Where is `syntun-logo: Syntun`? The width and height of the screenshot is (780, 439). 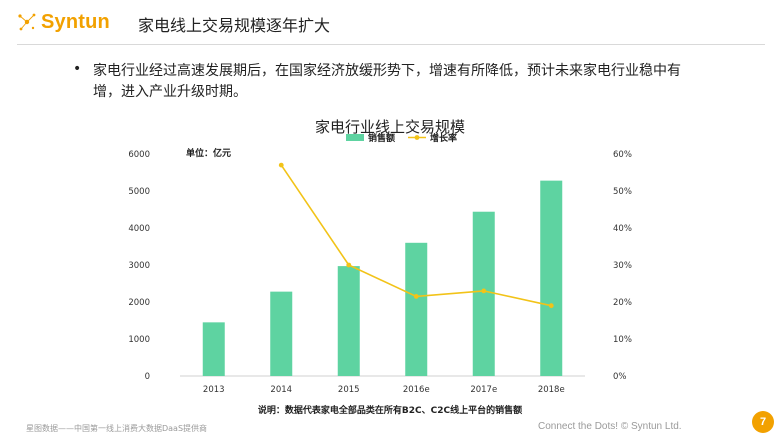 syntun-logo: Syntun is located at coordinates (63, 22).